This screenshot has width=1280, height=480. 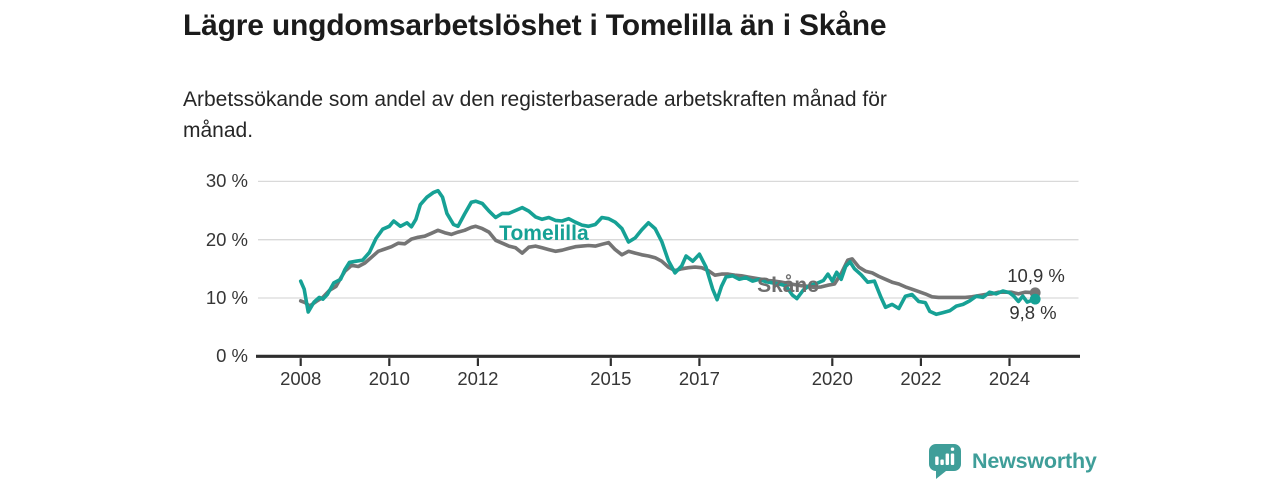 What do you see at coordinates (1033, 312) in the screenshot?
I see `end-value-label-tomelilla: 9,8 %` at bounding box center [1033, 312].